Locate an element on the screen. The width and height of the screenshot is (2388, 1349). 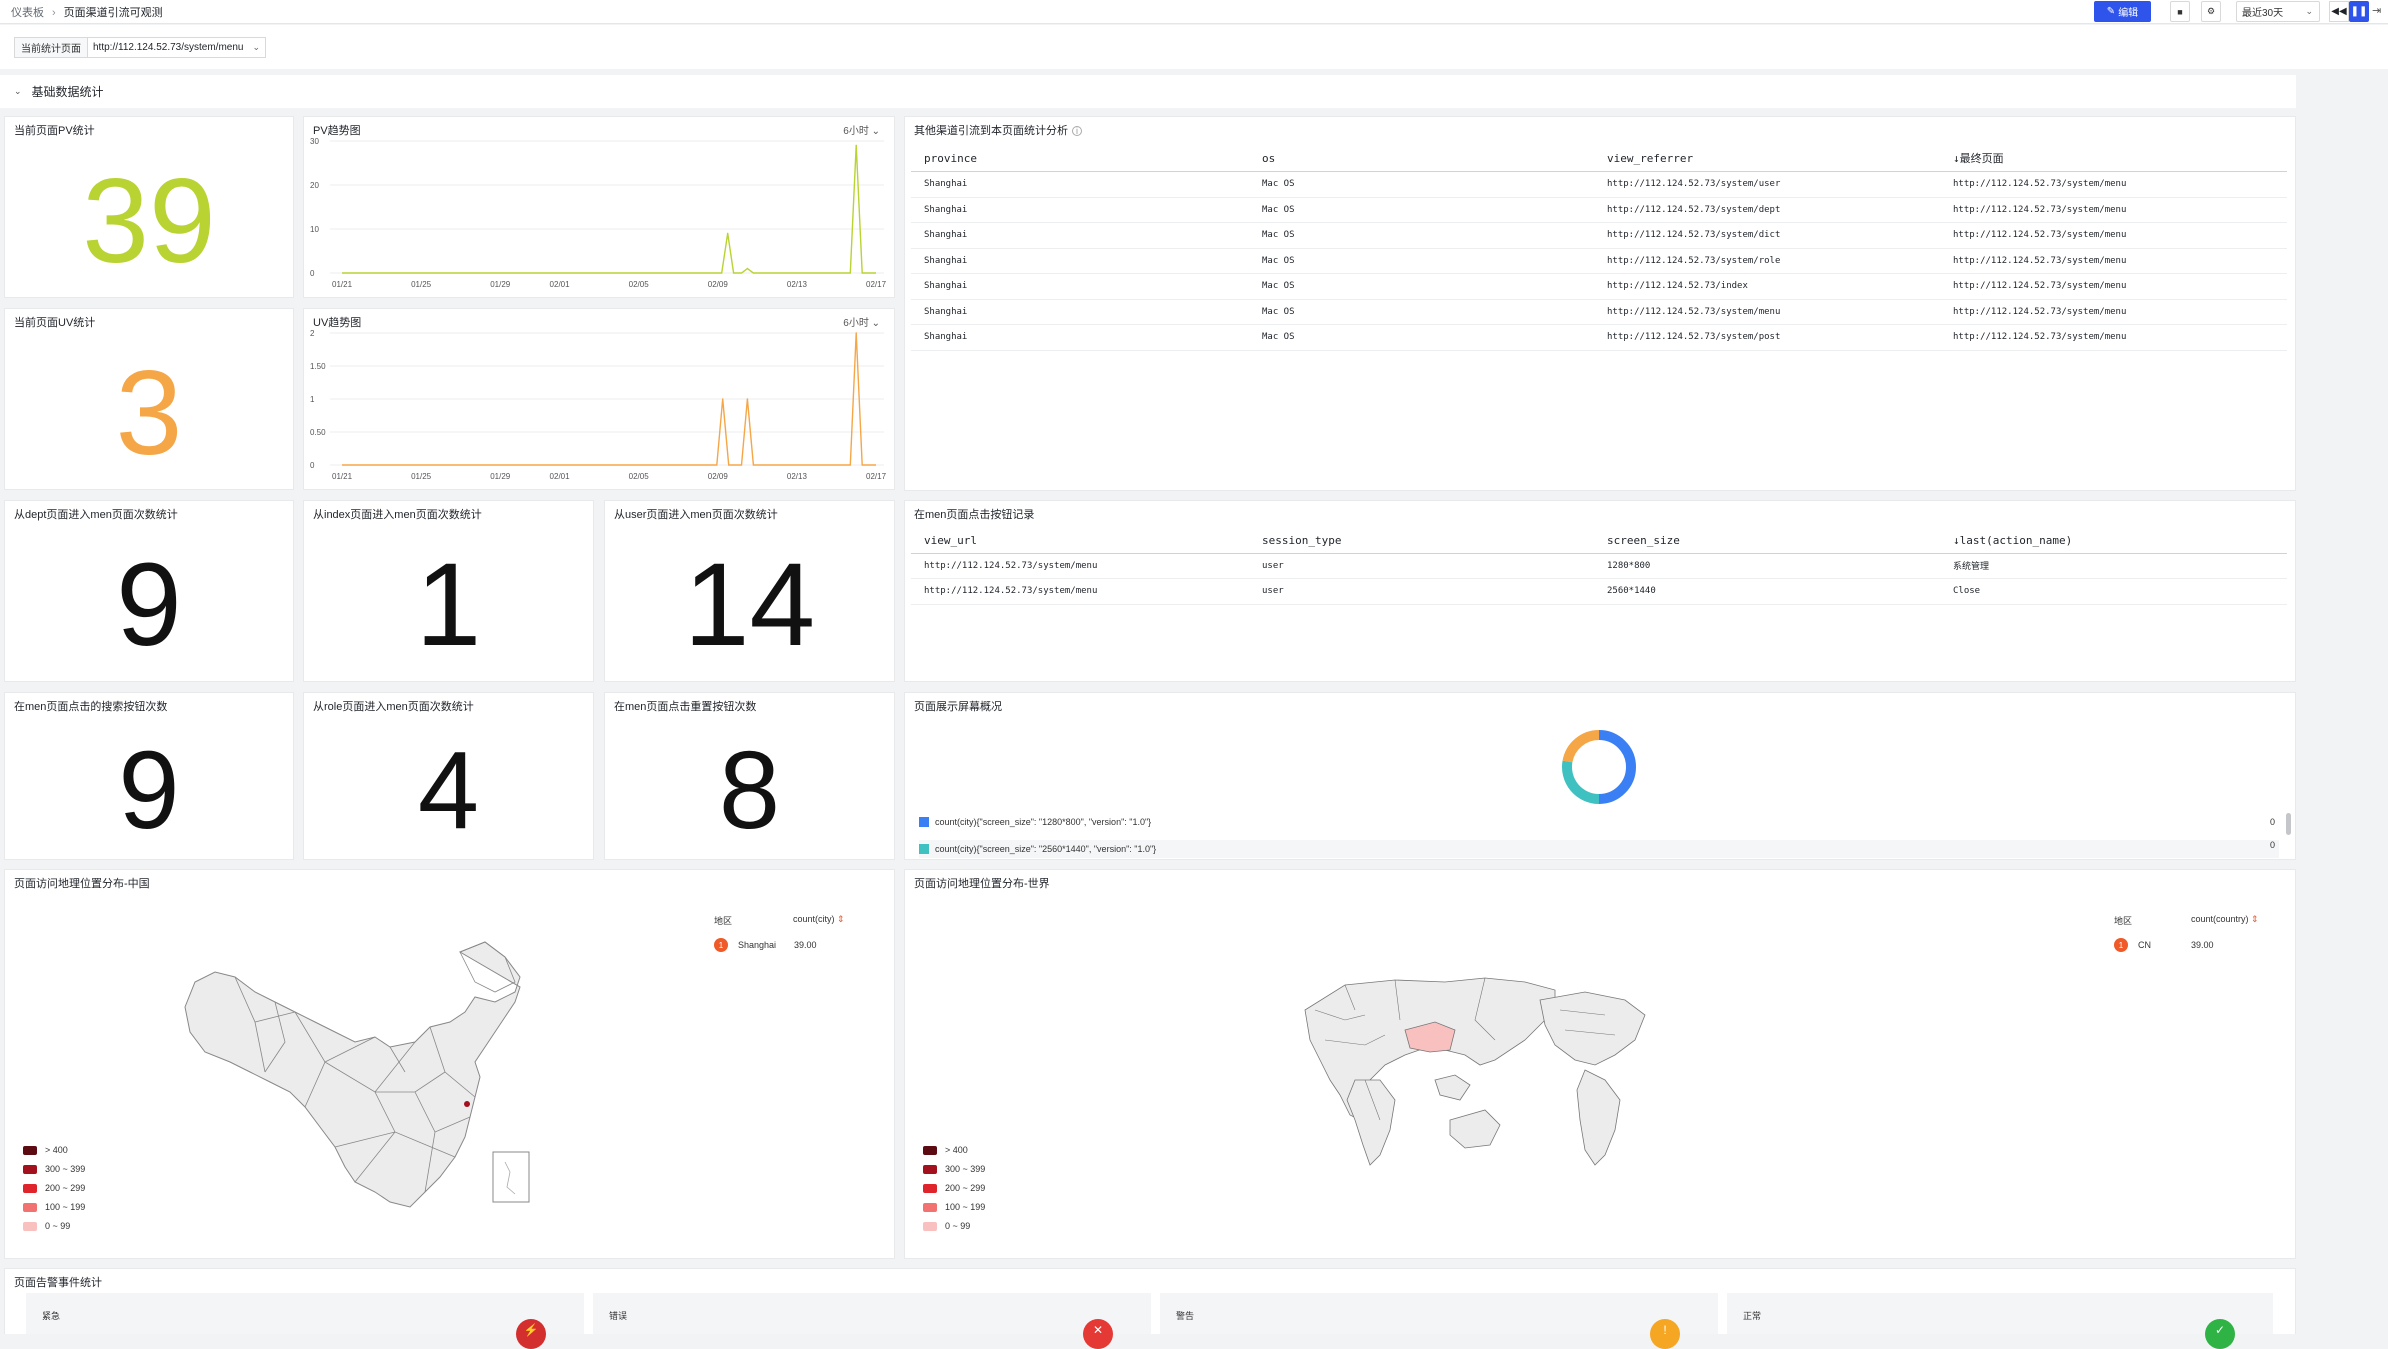
pie-legend-value: 0 is located at coordinates (2272, 845).